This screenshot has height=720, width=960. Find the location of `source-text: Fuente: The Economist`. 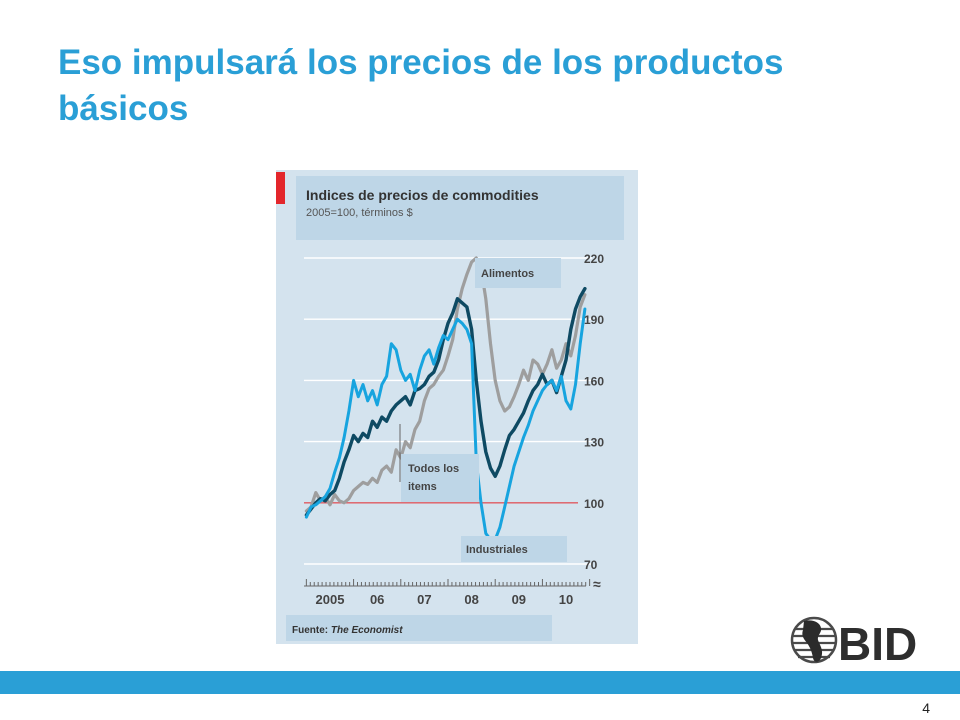

source-text: Fuente: The Economist is located at coordinates (347, 630).